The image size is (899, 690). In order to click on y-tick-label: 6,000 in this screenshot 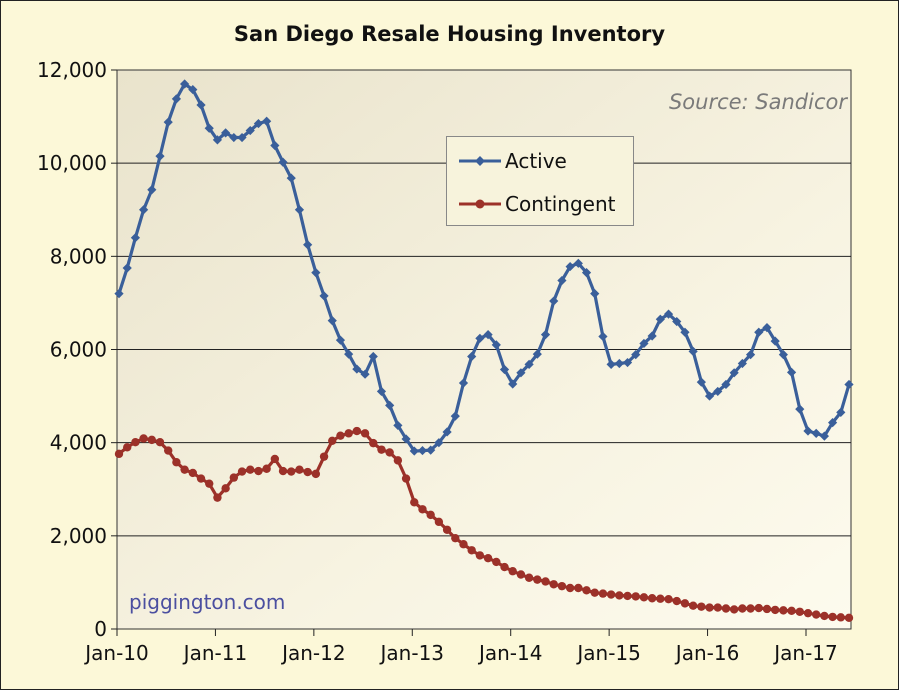, I will do `click(78, 350)`.